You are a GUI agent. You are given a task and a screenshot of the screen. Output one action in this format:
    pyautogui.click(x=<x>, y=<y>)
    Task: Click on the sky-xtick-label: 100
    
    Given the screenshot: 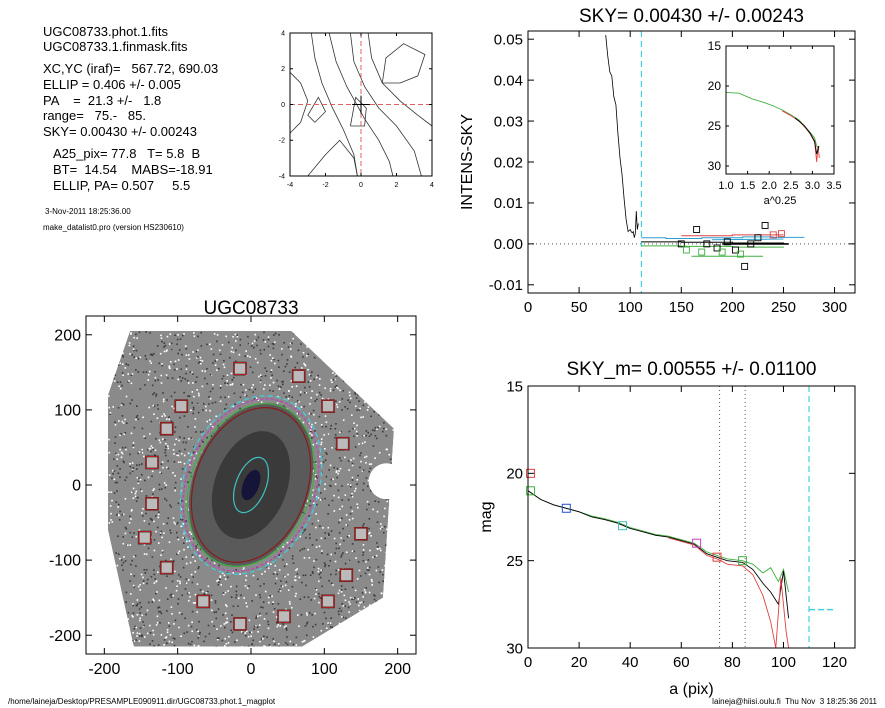 What is the action you would take?
    pyautogui.click(x=630, y=307)
    